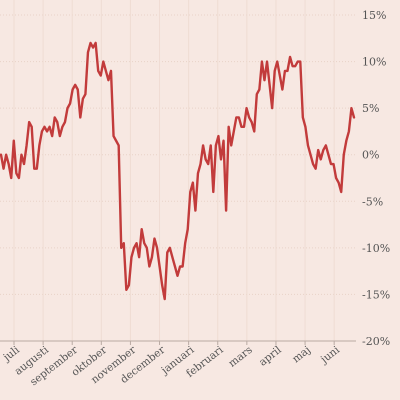 This screenshot has height=400, width=400. What do you see at coordinates (376, 294) in the screenshot?
I see `y-tick-label: -15%` at bounding box center [376, 294].